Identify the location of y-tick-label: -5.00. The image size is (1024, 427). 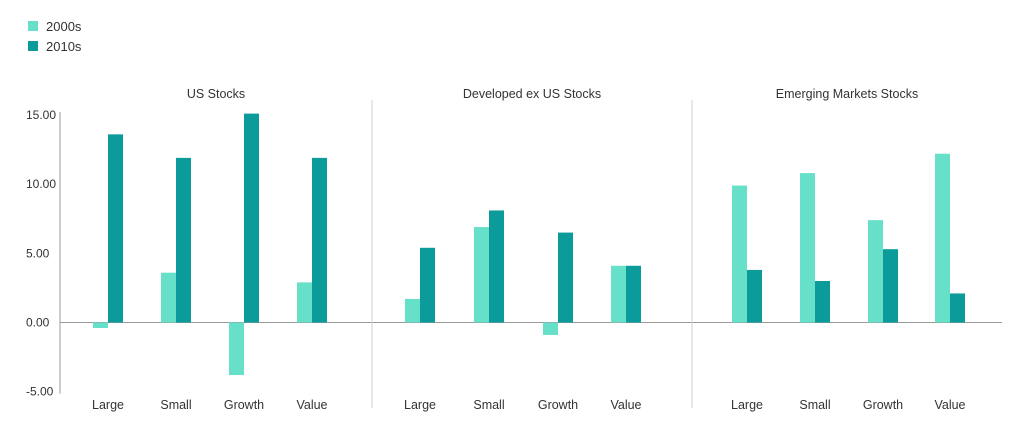
(40, 392).